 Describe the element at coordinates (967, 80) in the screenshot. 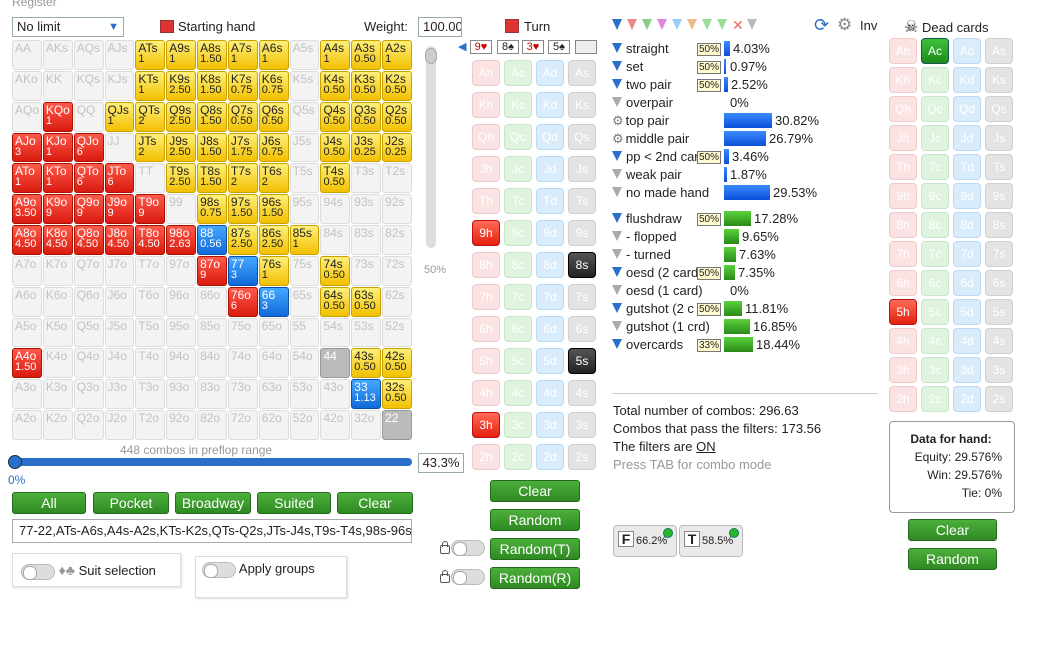

I see `dead-card-Kd: Kd` at that location.